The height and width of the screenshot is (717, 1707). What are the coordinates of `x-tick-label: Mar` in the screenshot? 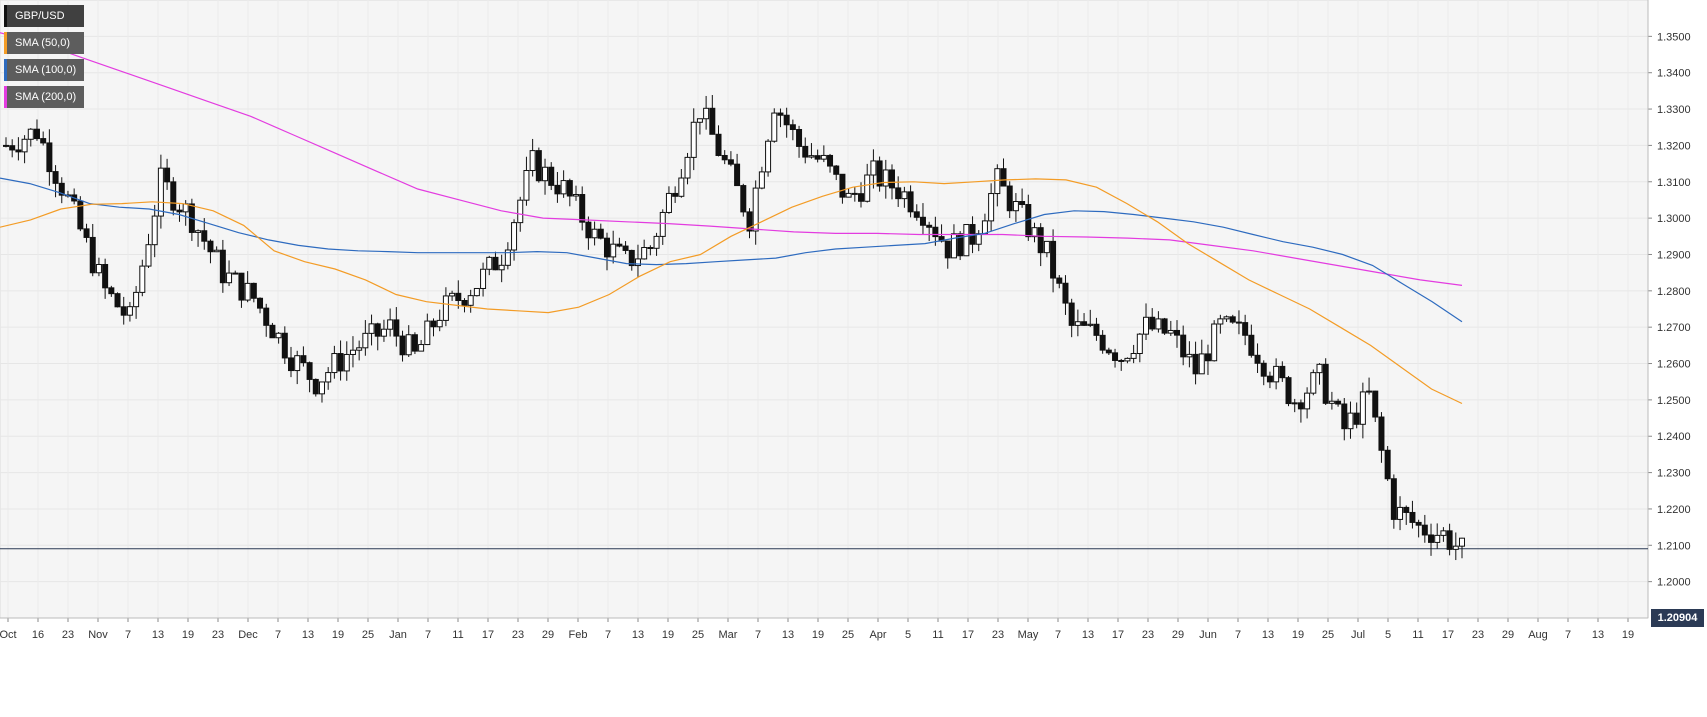 It's located at (728, 635).